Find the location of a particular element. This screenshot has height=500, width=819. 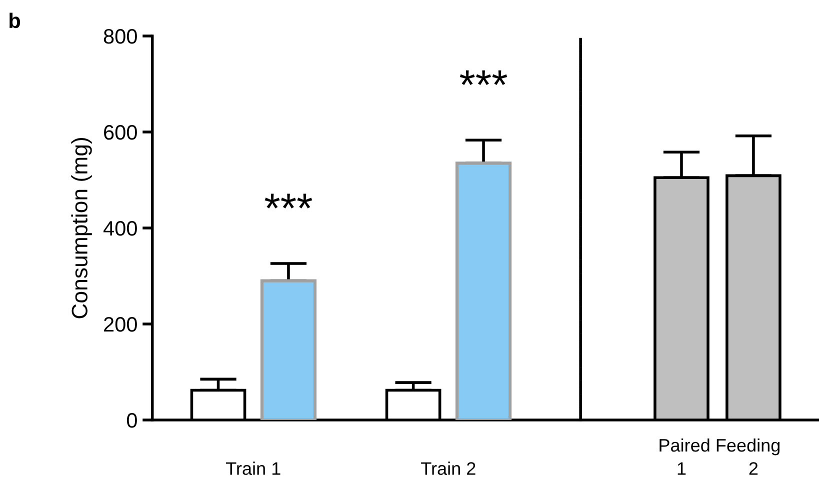

x-tick-label: 2 is located at coordinates (753, 468).